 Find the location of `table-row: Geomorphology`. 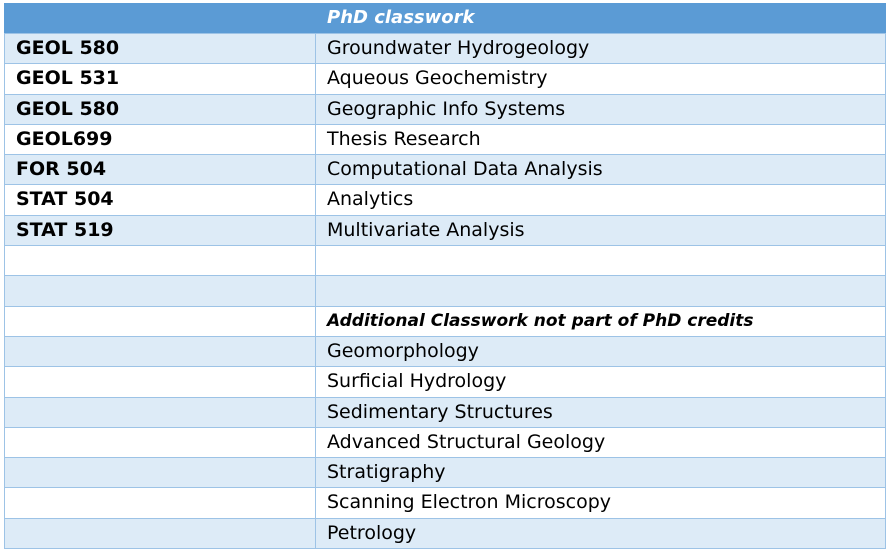

table-row: Geomorphology is located at coordinates (445, 352).